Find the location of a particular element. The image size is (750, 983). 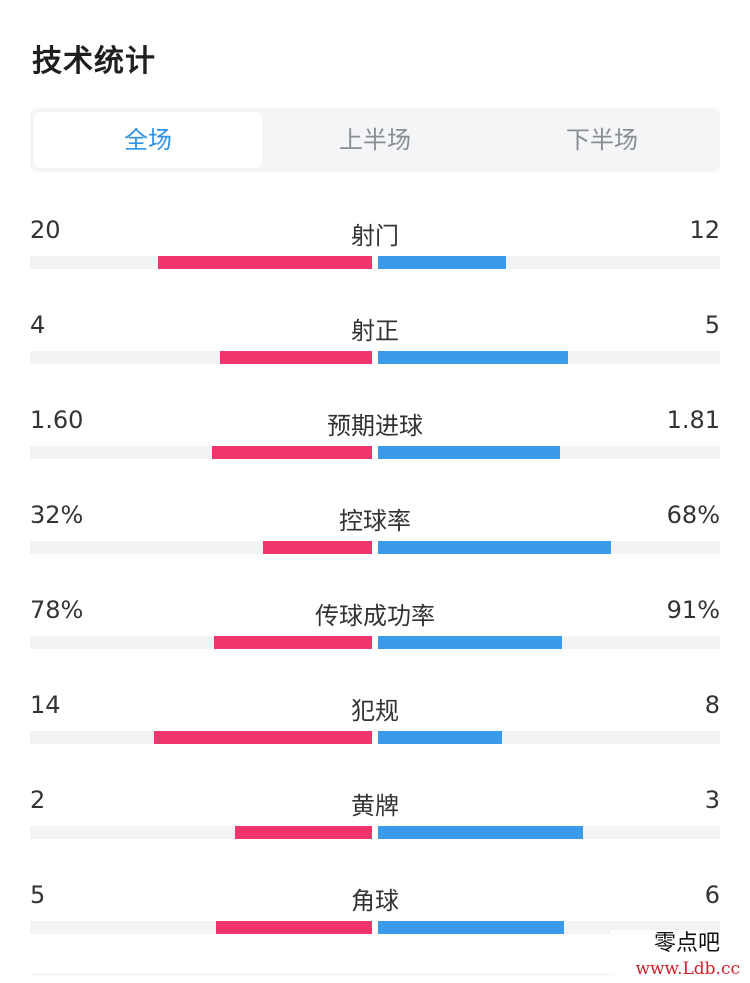

home-value: 2 is located at coordinates (38, 800).